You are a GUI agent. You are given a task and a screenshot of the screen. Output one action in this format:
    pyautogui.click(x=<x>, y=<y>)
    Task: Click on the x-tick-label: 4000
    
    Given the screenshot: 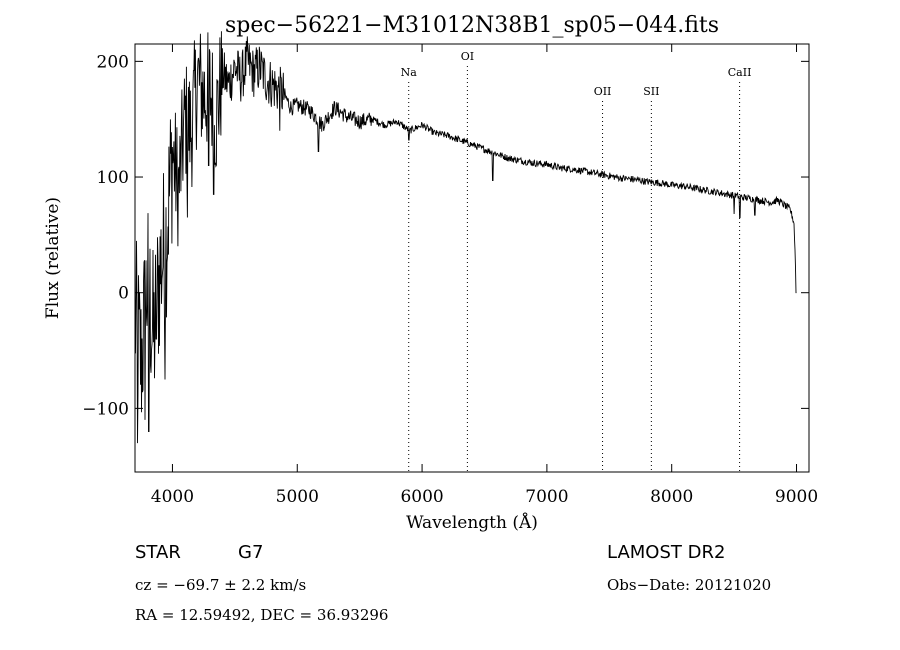 What is the action you would take?
    pyautogui.click(x=172, y=497)
    